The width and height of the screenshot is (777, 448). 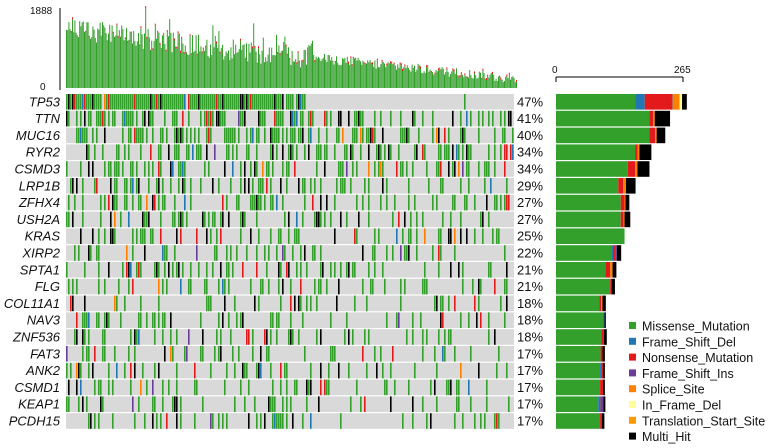 I want to click on gene-bar-segment-ttn-multi-hit, so click(x=662, y=118).